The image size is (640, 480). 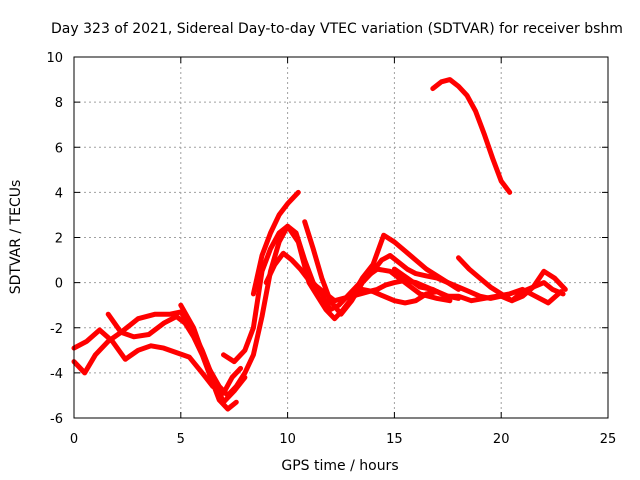 I want to click on y-tick-label: 0, so click(x=59, y=284).